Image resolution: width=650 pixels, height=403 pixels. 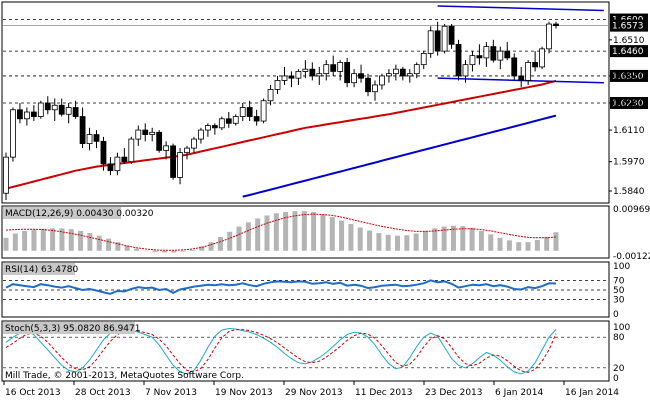 I want to click on time-axis-label-5: 11 Dec 2013, so click(x=384, y=393).